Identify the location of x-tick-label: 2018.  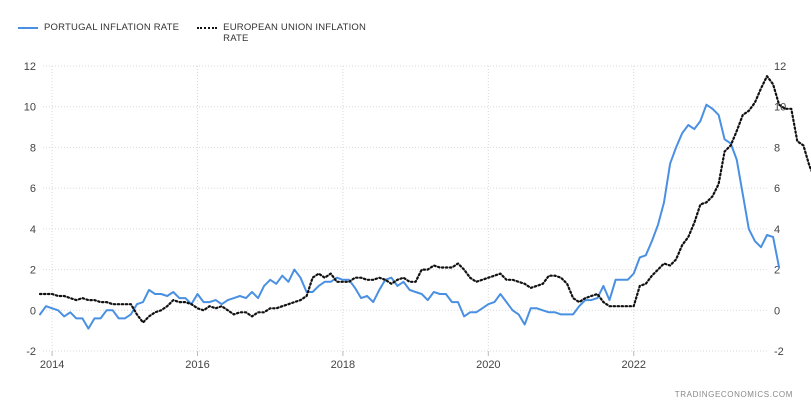
(343, 365).